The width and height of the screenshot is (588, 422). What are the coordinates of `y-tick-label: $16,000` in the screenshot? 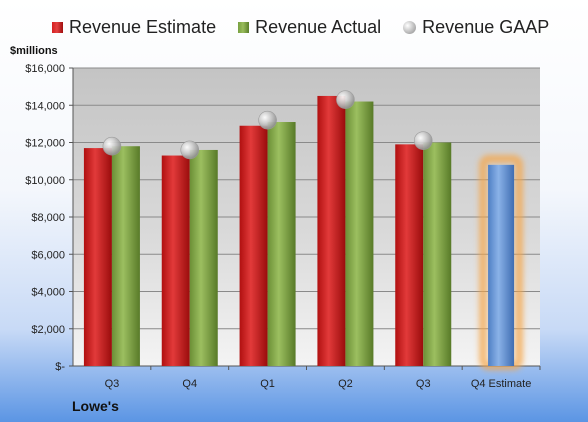 It's located at (45, 69).